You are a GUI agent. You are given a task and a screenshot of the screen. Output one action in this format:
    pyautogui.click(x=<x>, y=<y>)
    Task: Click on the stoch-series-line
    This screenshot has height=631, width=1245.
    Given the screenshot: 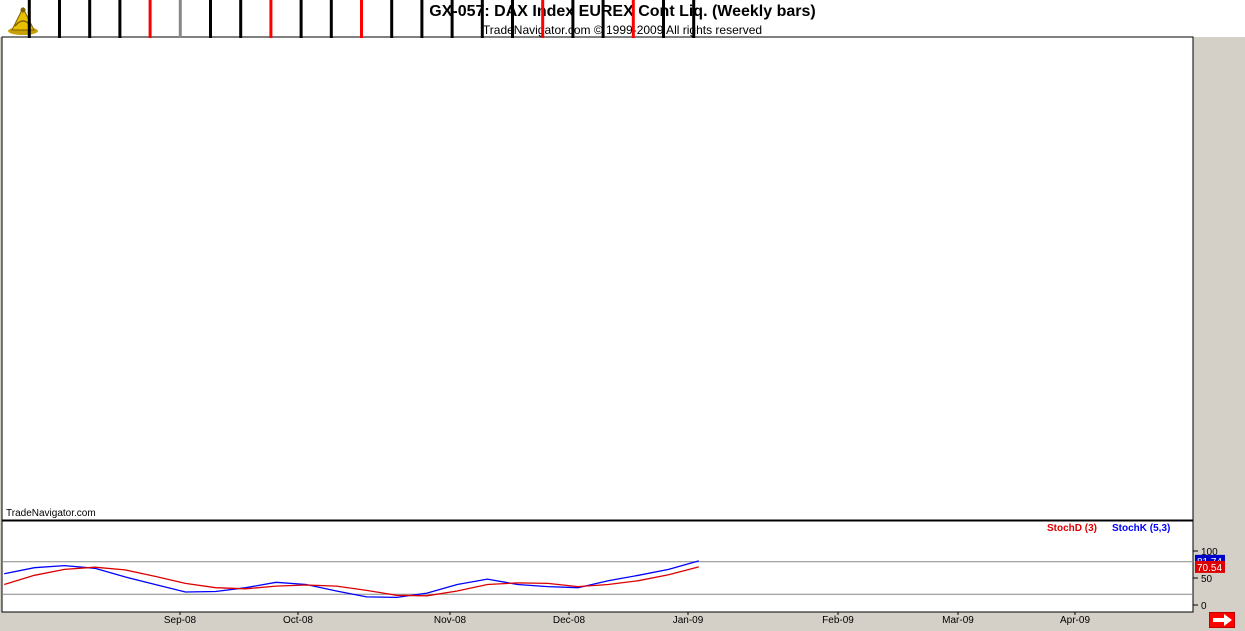 What is the action you would take?
    pyautogui.click(x=351, y=581)
    